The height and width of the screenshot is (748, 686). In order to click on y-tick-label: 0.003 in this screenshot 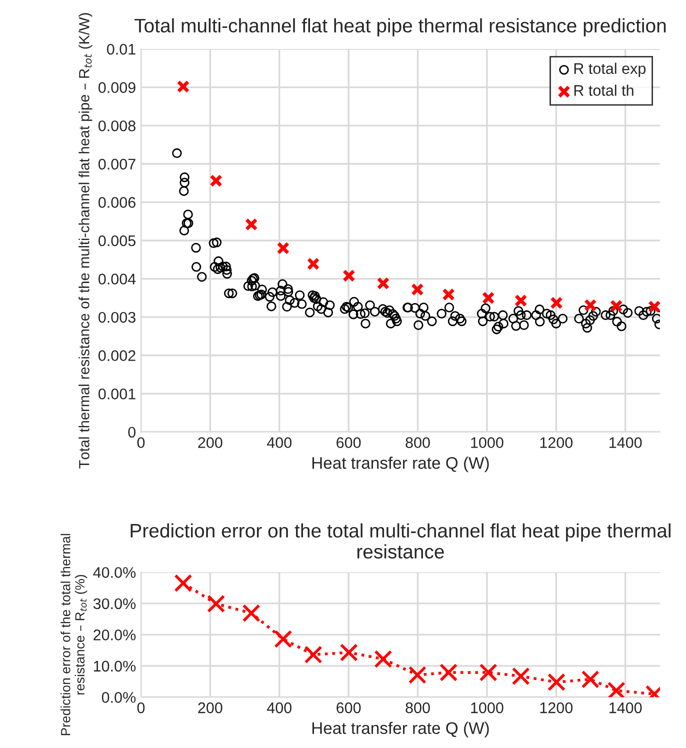, I will do `click(117, 317)`.